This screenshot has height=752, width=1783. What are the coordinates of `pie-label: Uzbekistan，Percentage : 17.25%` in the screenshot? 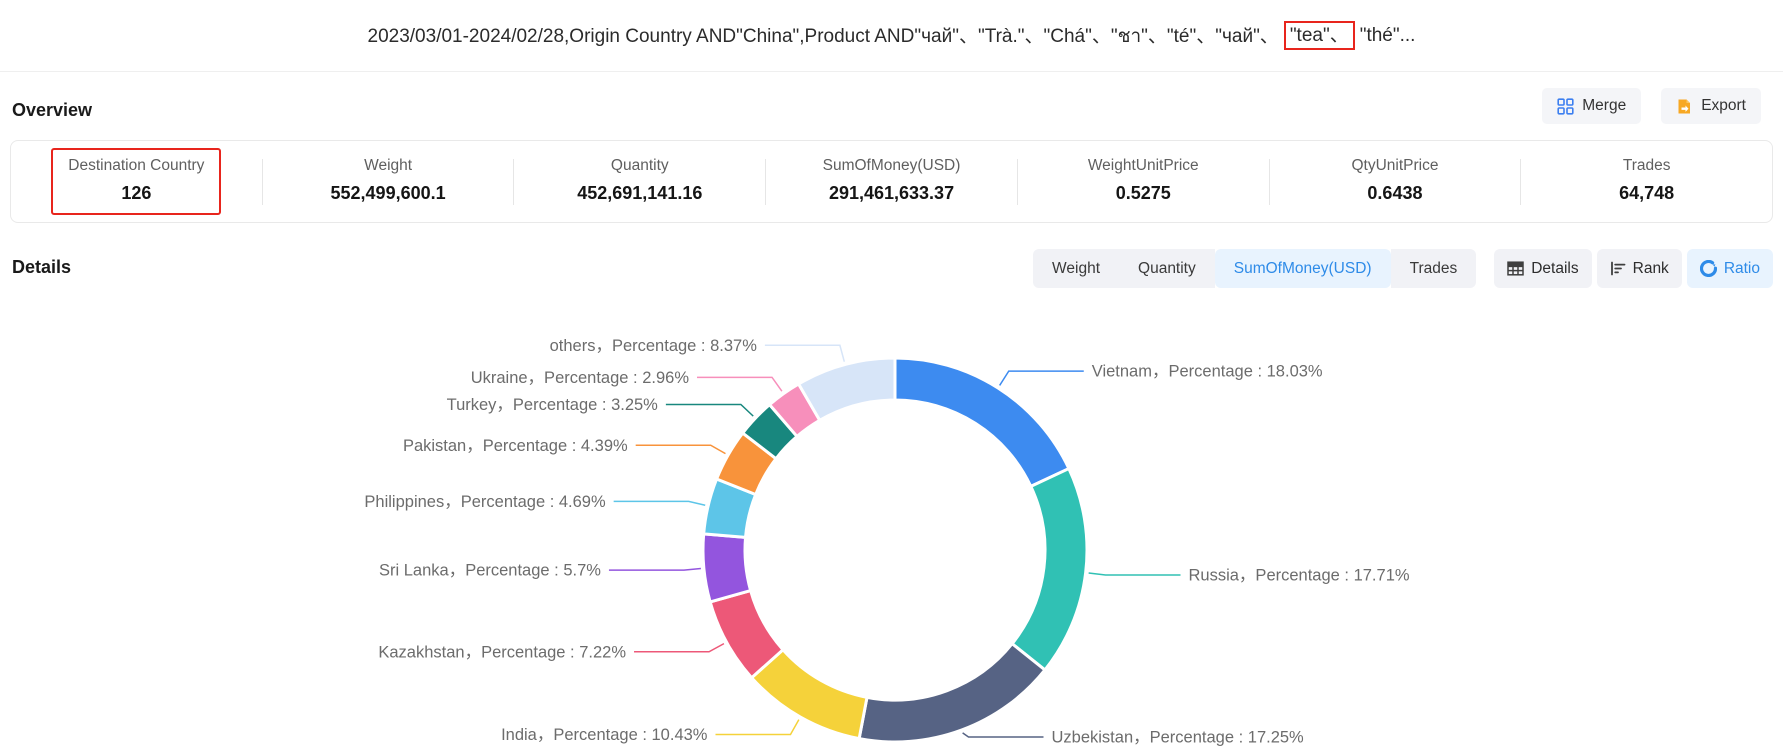 It's located at (1178, 738).